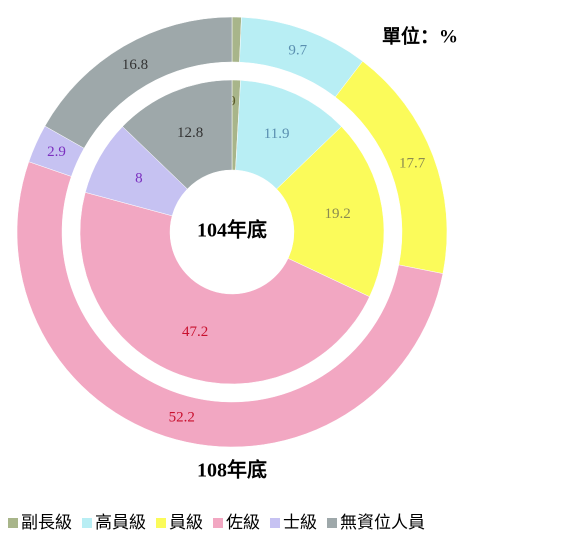 Image resolution: width=569 pixels, height=541 pixels. I want to click on data-label: 16.8, so click(135, 65).